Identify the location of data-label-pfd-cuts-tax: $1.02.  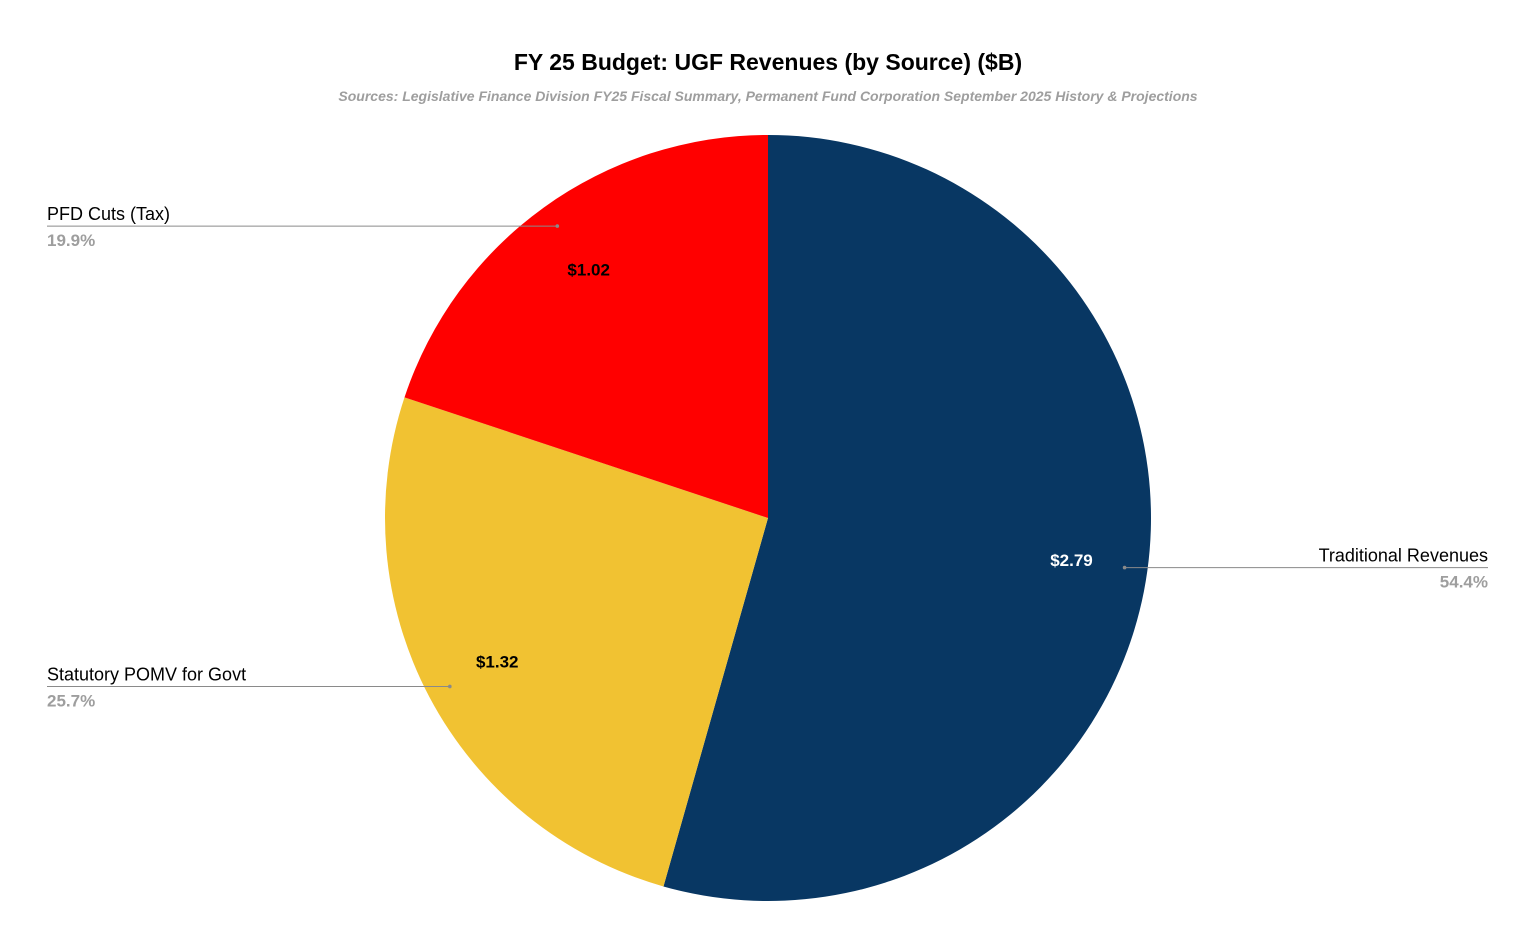
(588, 270).